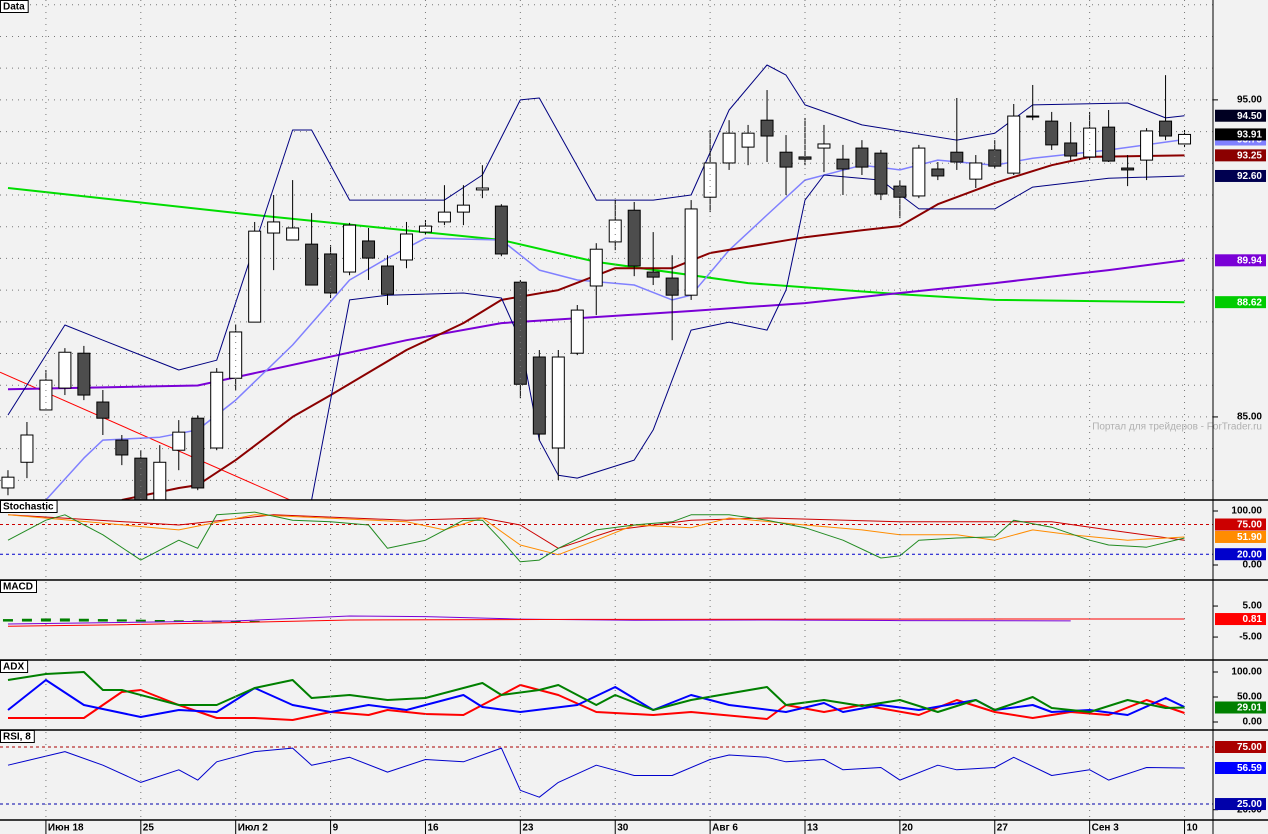 This screenshot has height=834, width=1268. I want to click on price-tag-label: 75.00, so click(1249, 525).